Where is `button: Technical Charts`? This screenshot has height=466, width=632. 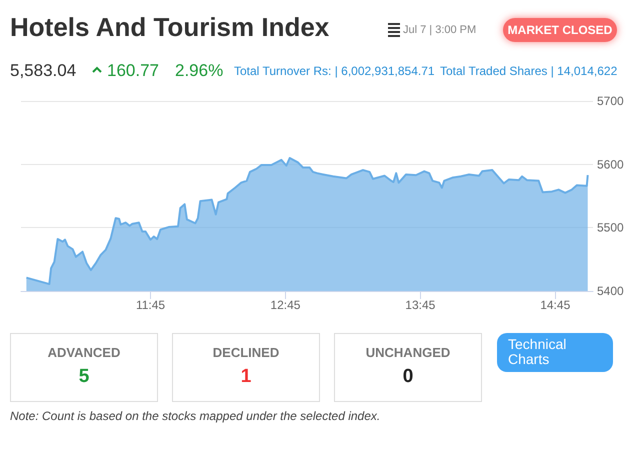
button: Technical Charts is located at coordinates (555, 352).